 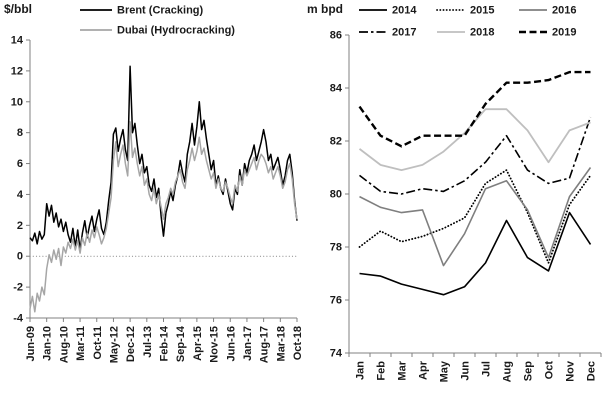 What do you see at coordinates (18, 288) in the screenshot?
I see `y-tick-label: -2` at bounding box center [18, 288].